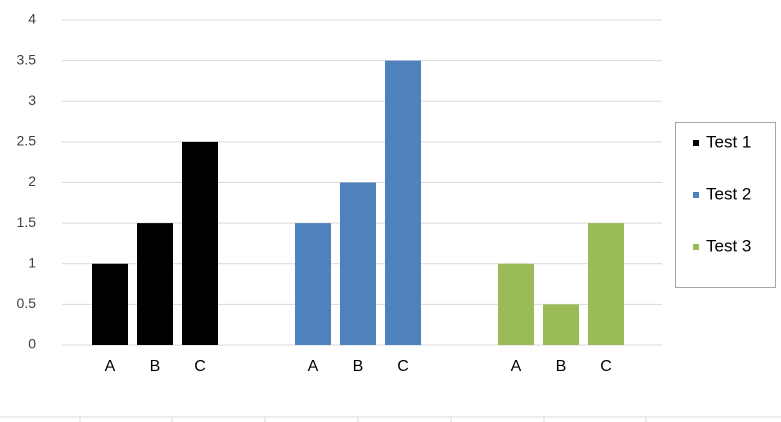 The width and height of the screenshot is (781, 422). What do you see at coordinates (27, 141) in the screenshot?
I see `y-tick-label: 2.5` at bounding box center [27, 141].